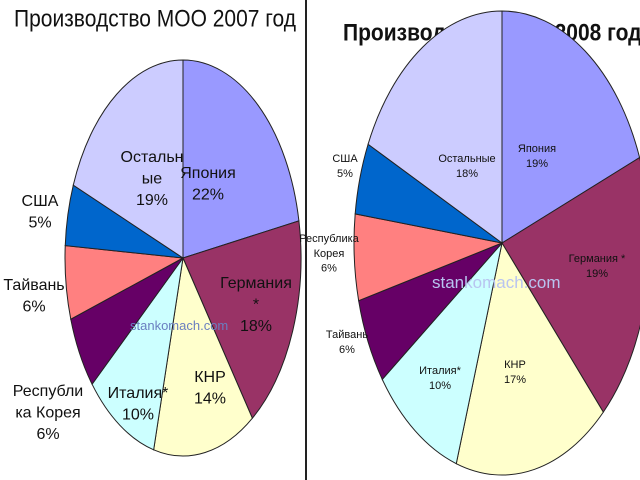 The image size is (640, 480). I want to click on slice-label: Япония 22%, so click(208, 184).